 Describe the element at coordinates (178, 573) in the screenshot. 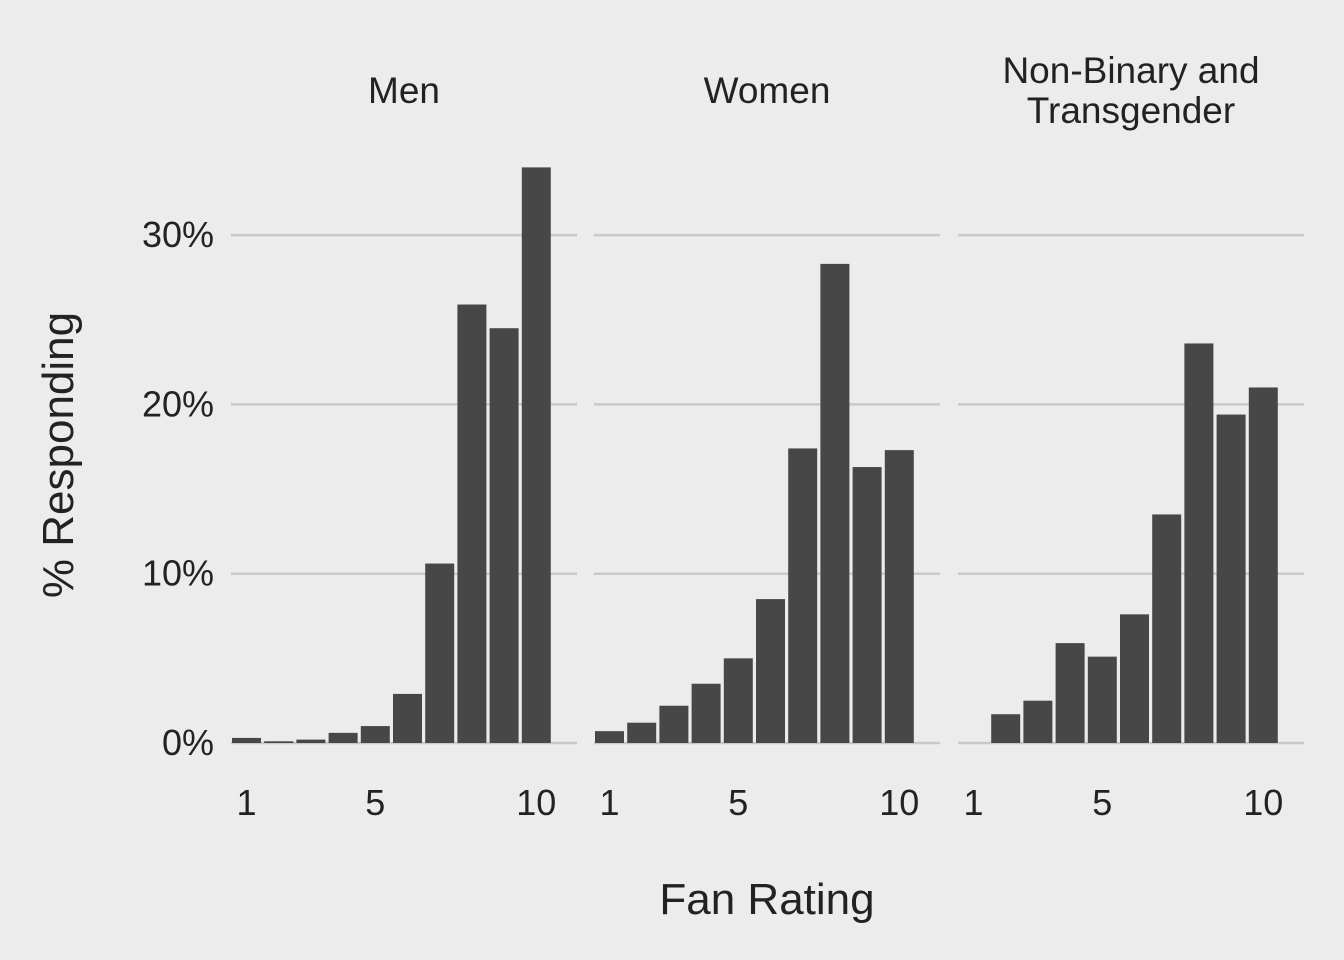

I see `y-tick-label: 10%` at that location.